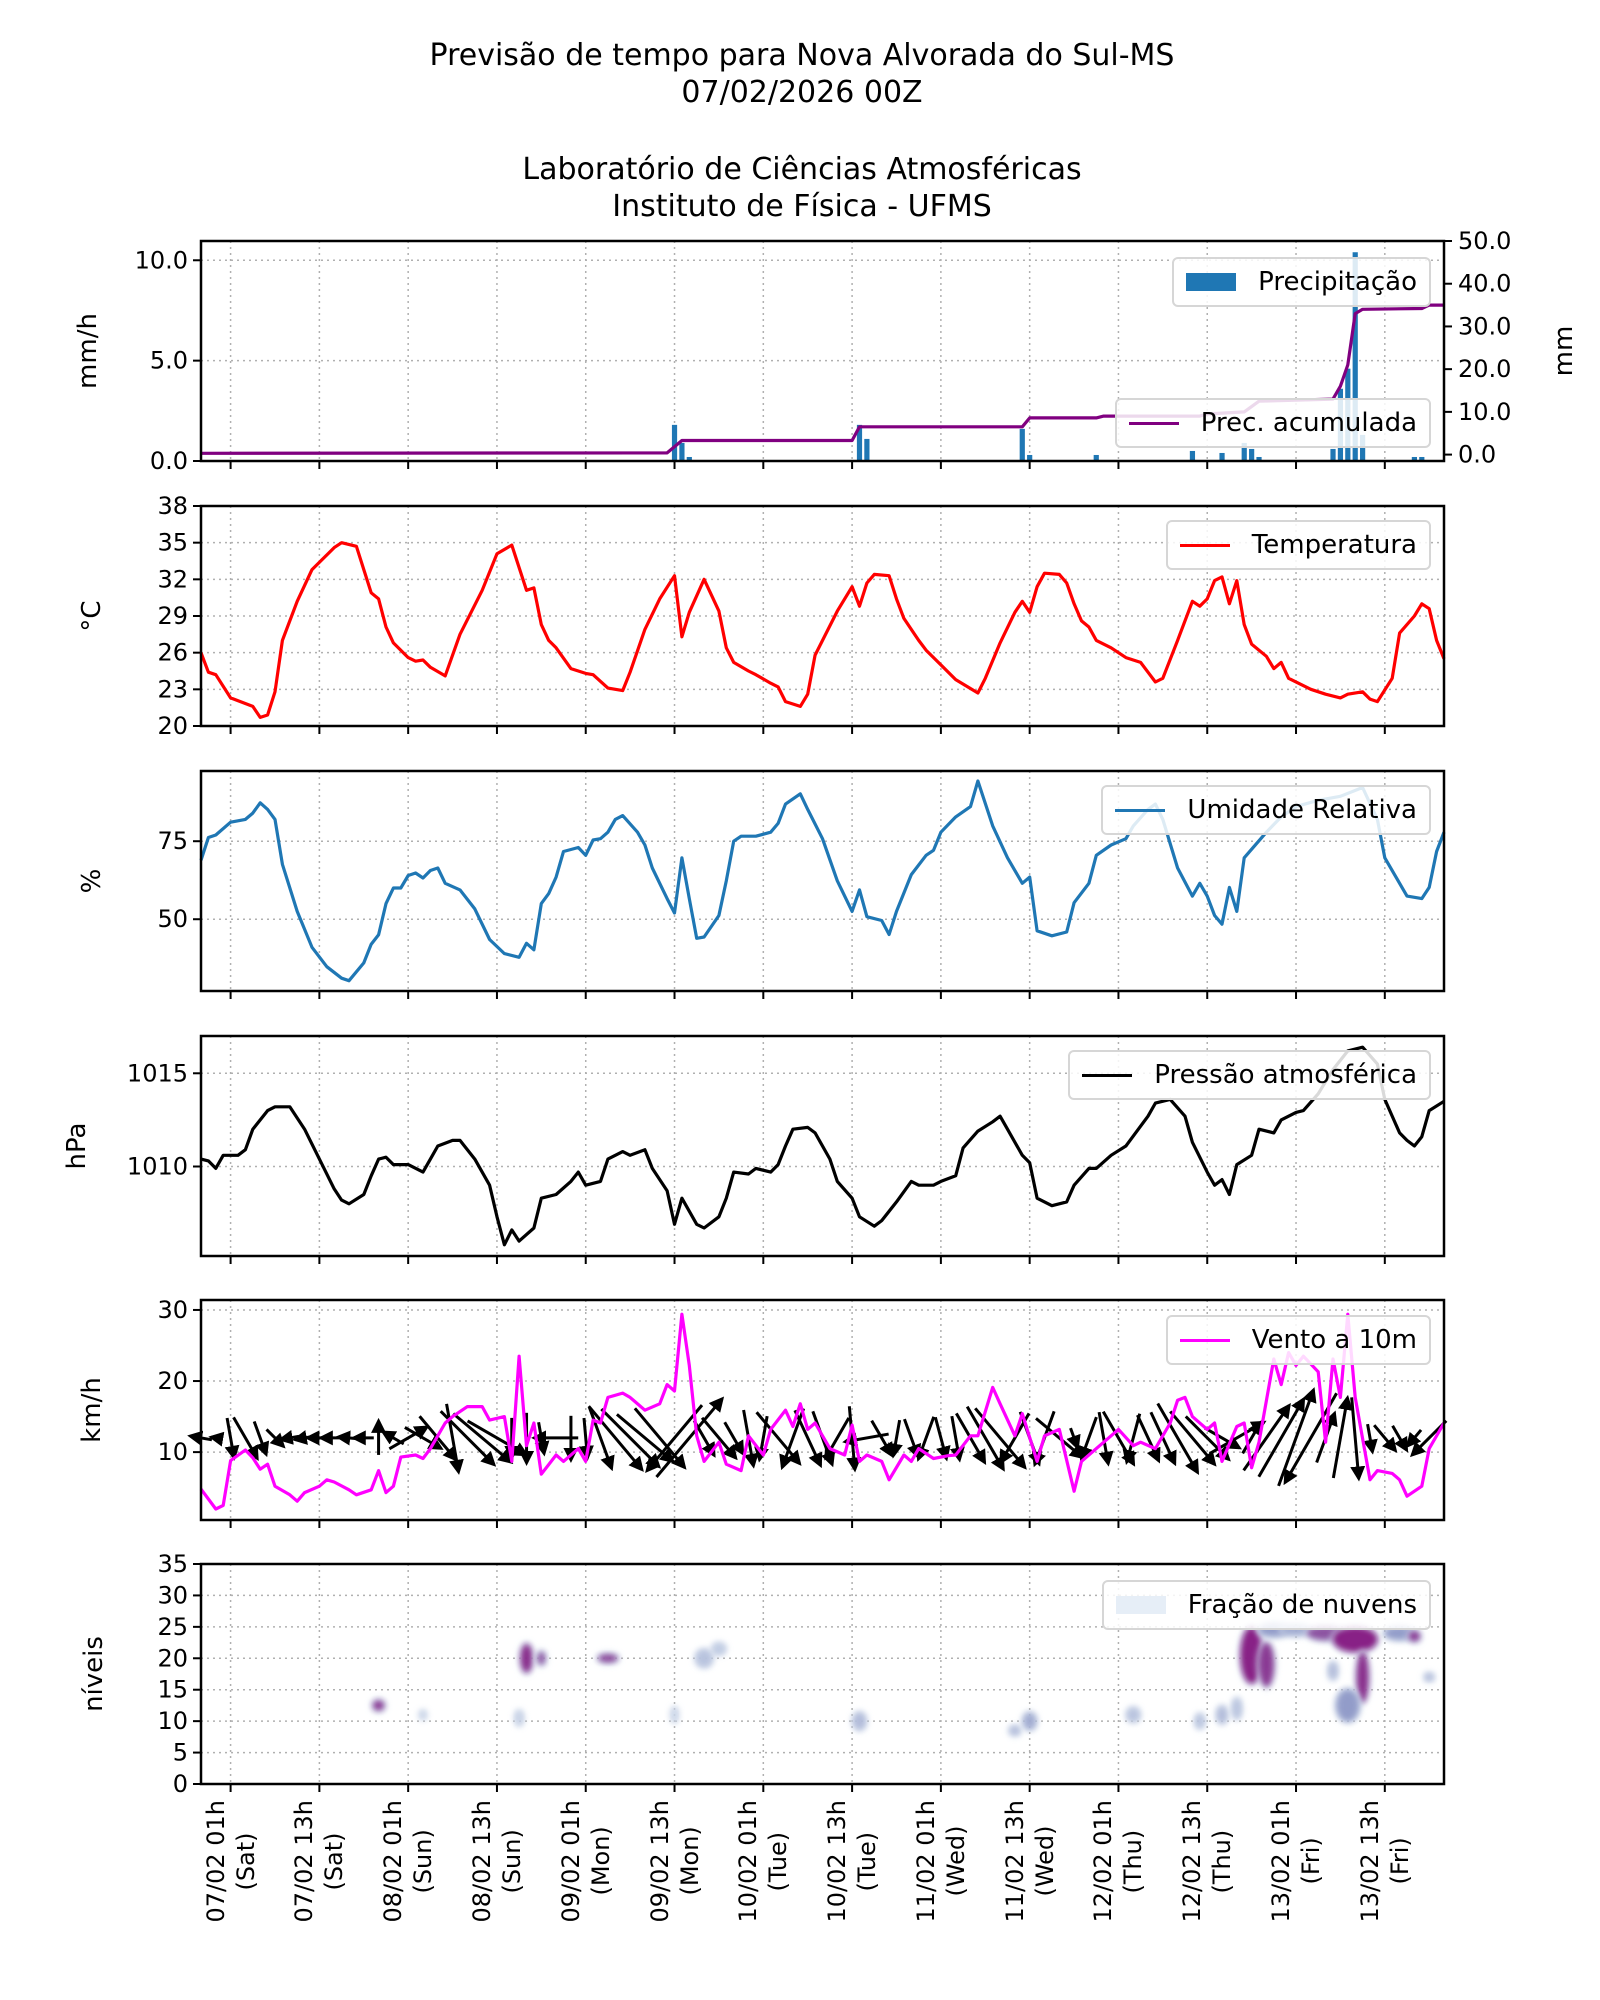 The width and height of the screenshot is (1600, 2000). Describe the element at coordinates (1107, 1075) in the screenshot. I see `legend-line-pressure` at that location.